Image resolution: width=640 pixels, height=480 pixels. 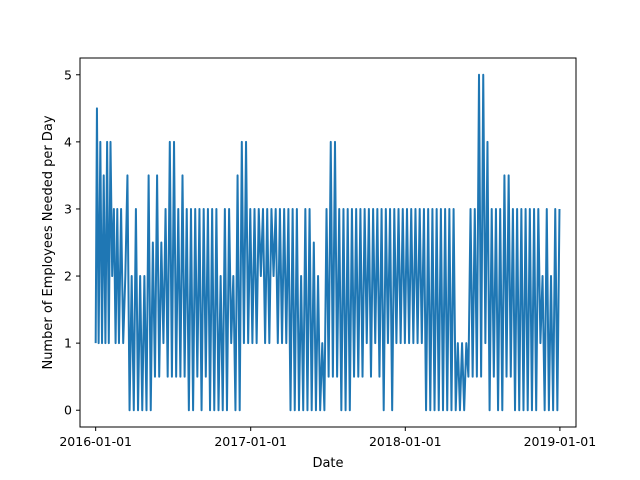 I want to click on y-tick-label-3: 3, so click(x=68, y=208).